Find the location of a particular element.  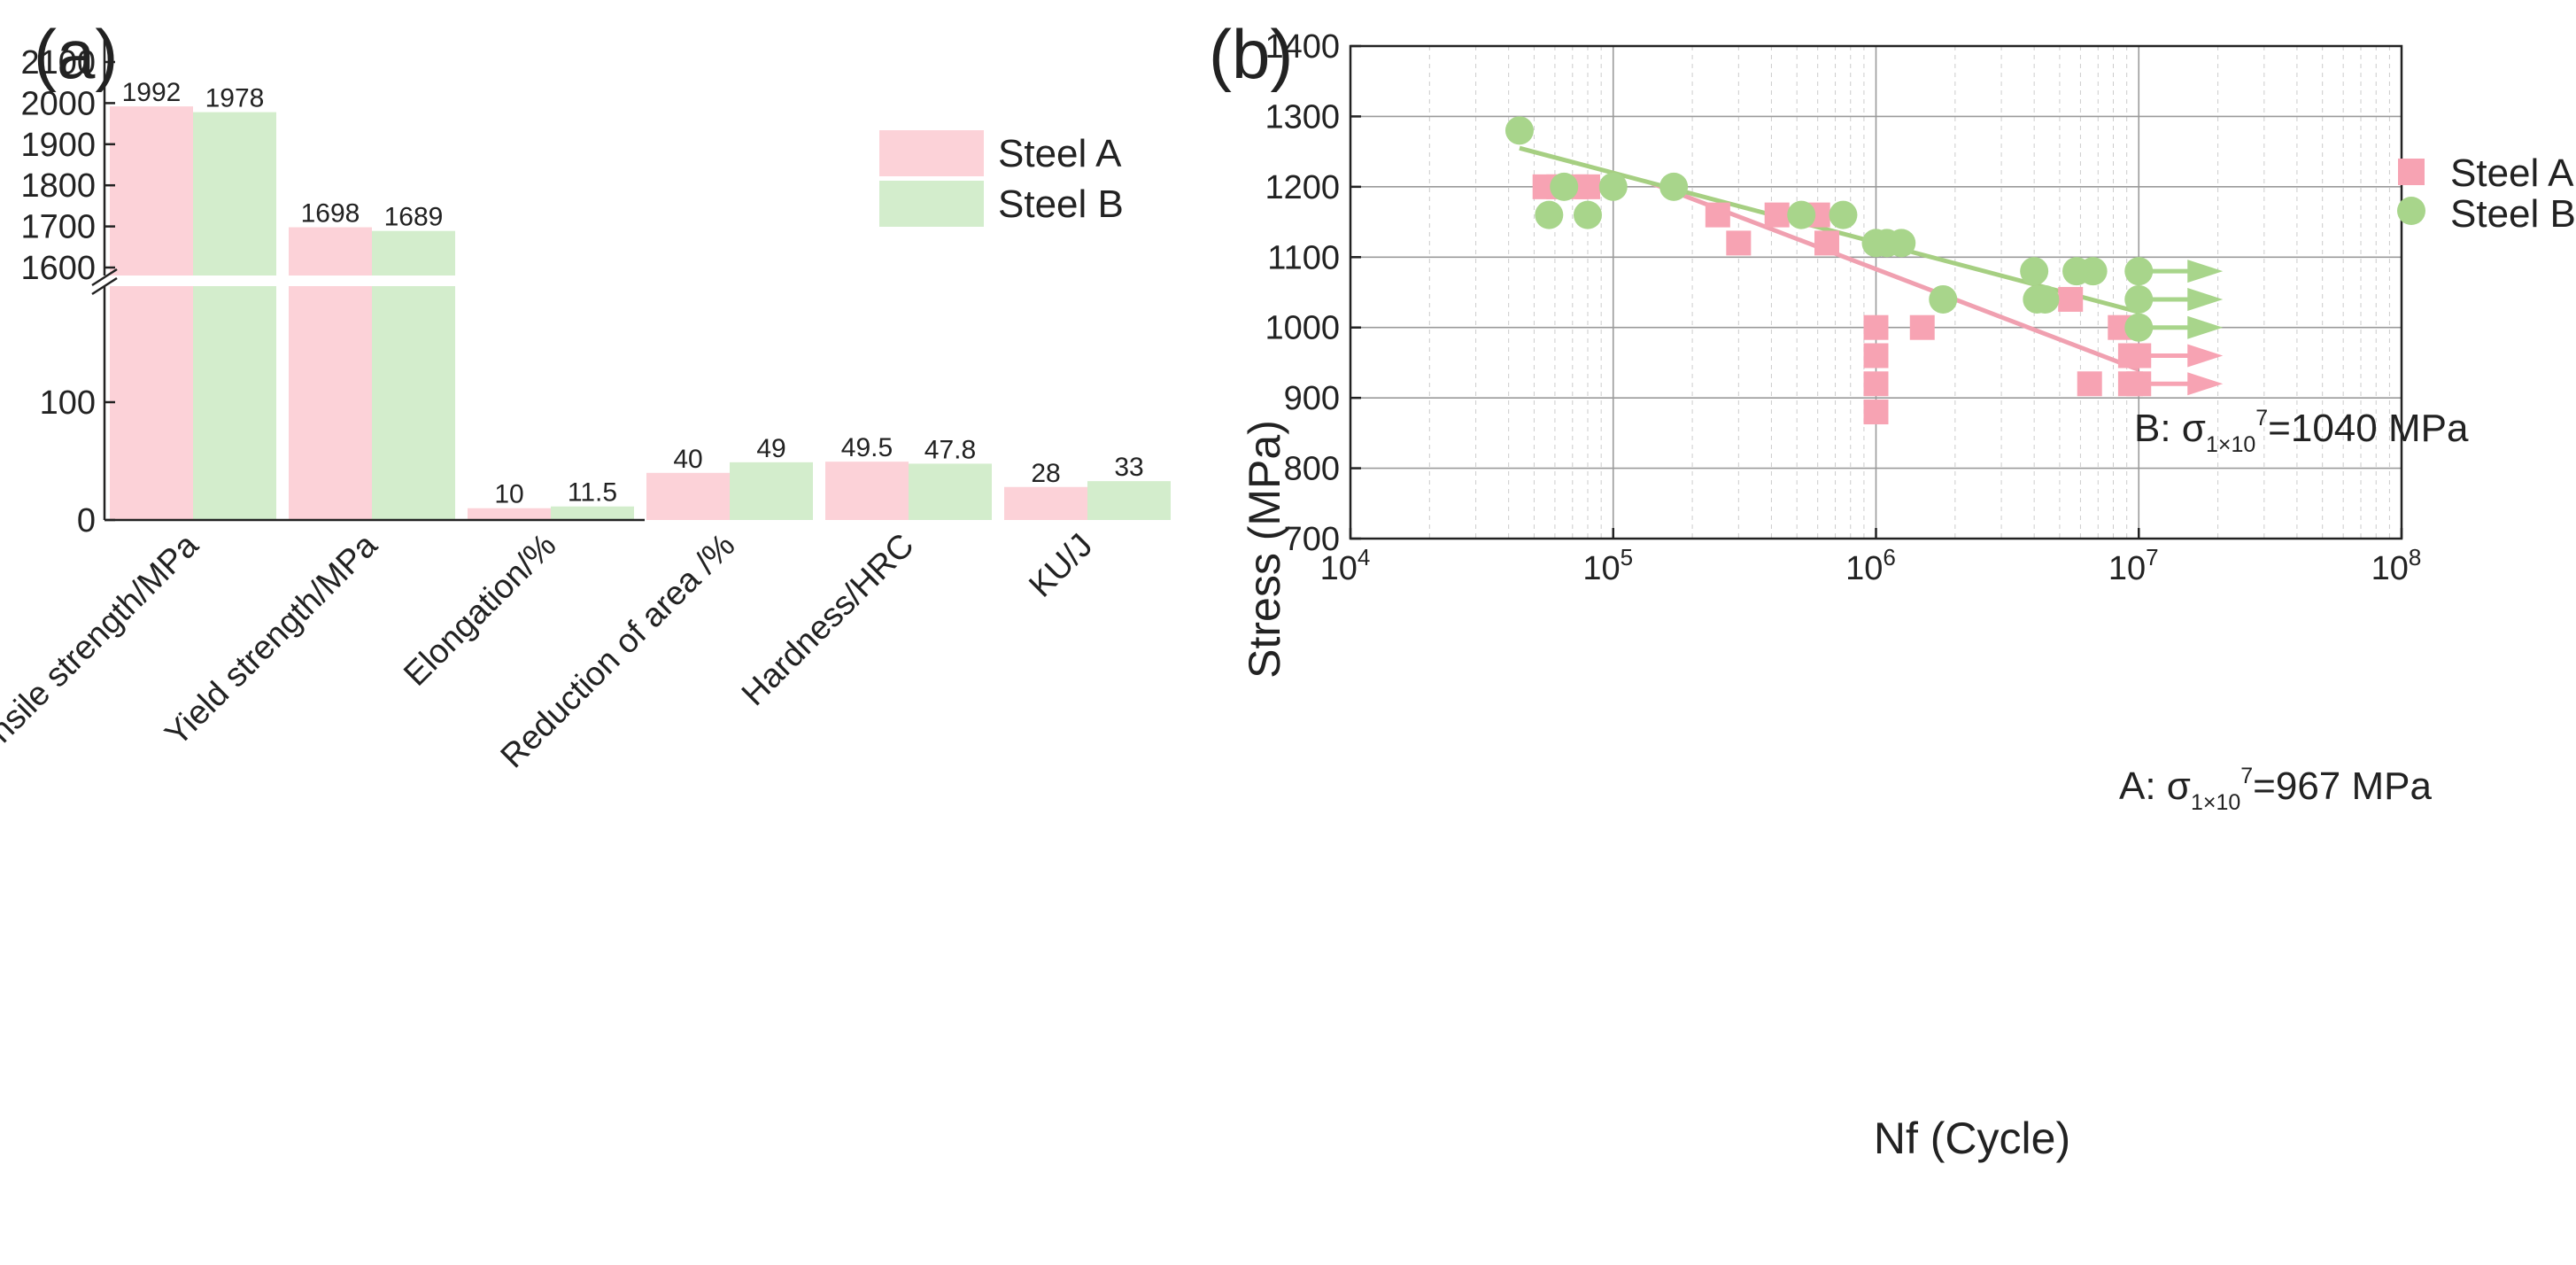

data-label-steel-b-reduction-of-area: 49 is located at coordinates (770, 448).